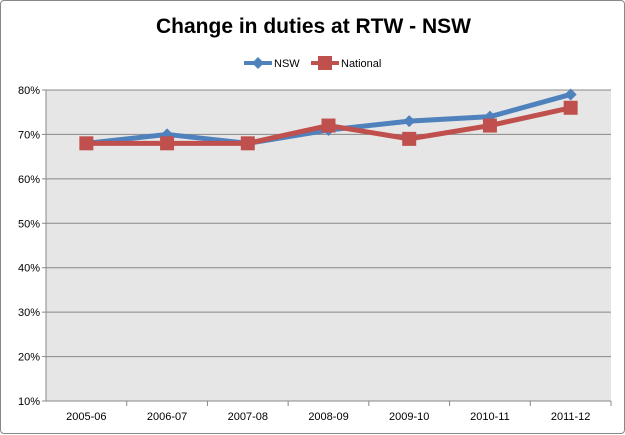  Describe the element at coordinates (313, 26) in the screenshot. I see `chart-title: Change in duties at RTW - NSW` at that location.